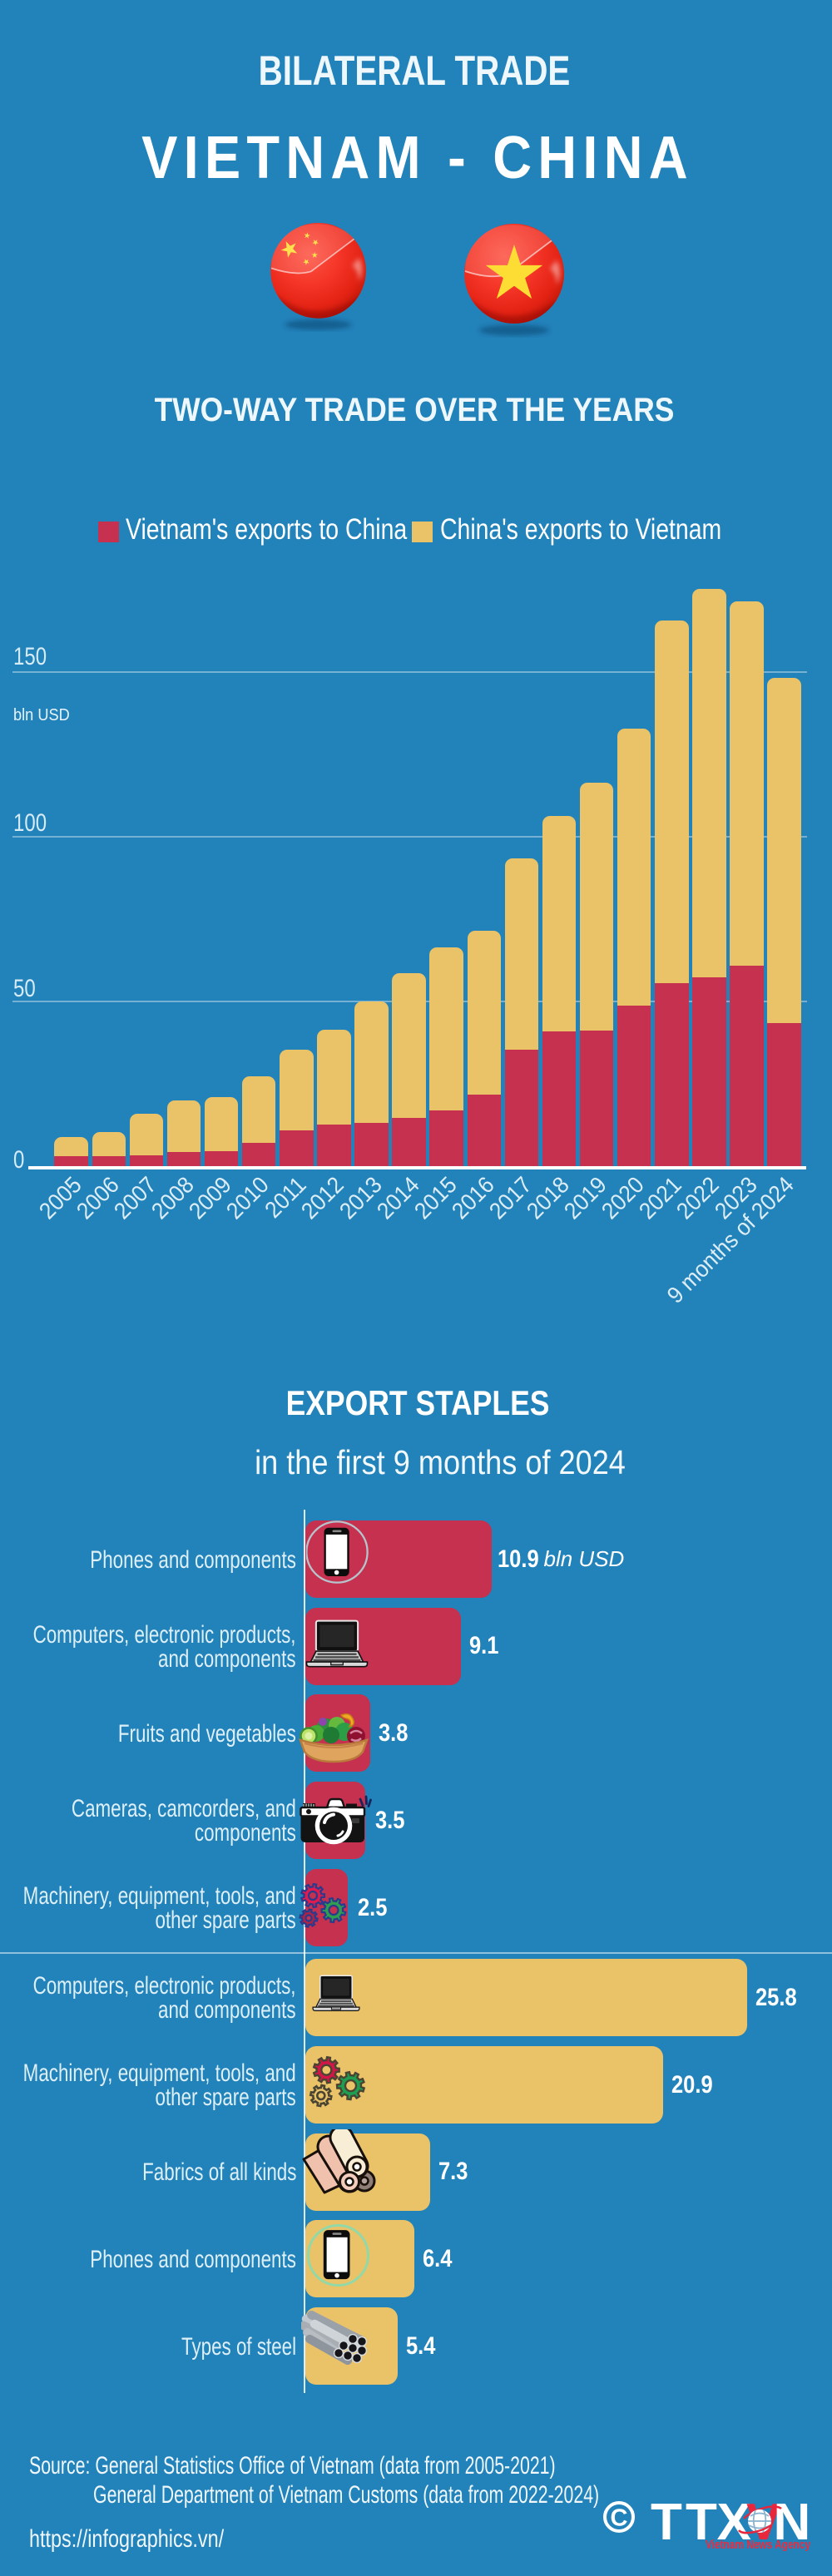 This screenshot has width=832, height=2576. Describe the element at coordinates (792, 2522) in the screenshot. I see `svg-text: N` at that location.